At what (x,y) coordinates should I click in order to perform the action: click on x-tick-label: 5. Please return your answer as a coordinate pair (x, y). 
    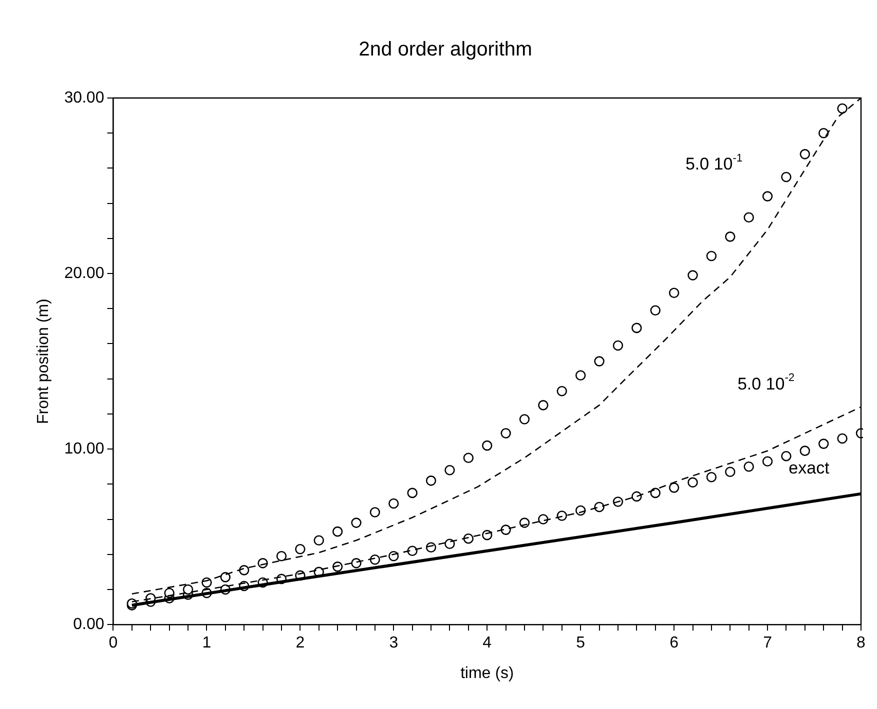
    Looking at the image, I should click on (581, 643).